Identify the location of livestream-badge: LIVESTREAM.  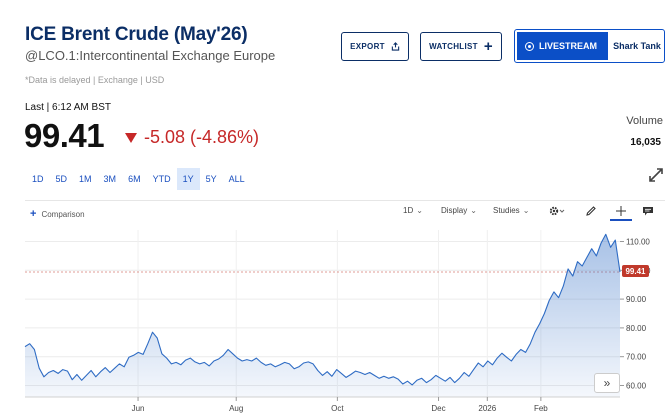
(562, 46).